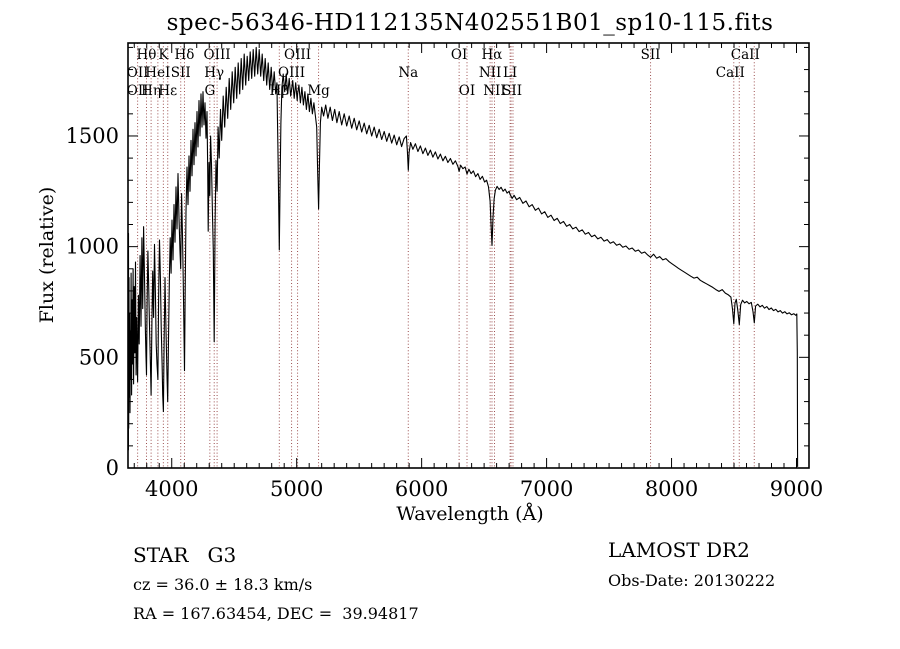 The width and height of the screenshot is (900, 649). I want to click on y-tick-label: 1000, so click(92, 247).